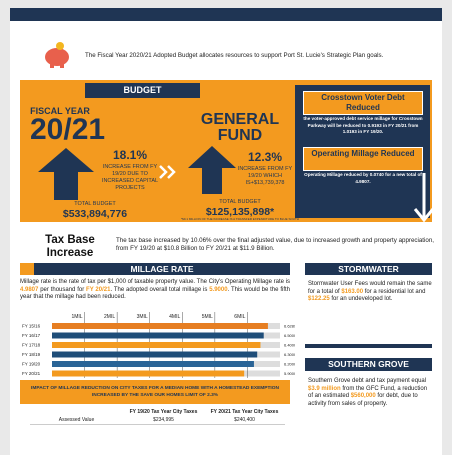 This screenshot has height=455, width=452. Describe the element at coordinates (240, 127) in the screenshot. I see `gf-label: GENERAL FUND` at that location.